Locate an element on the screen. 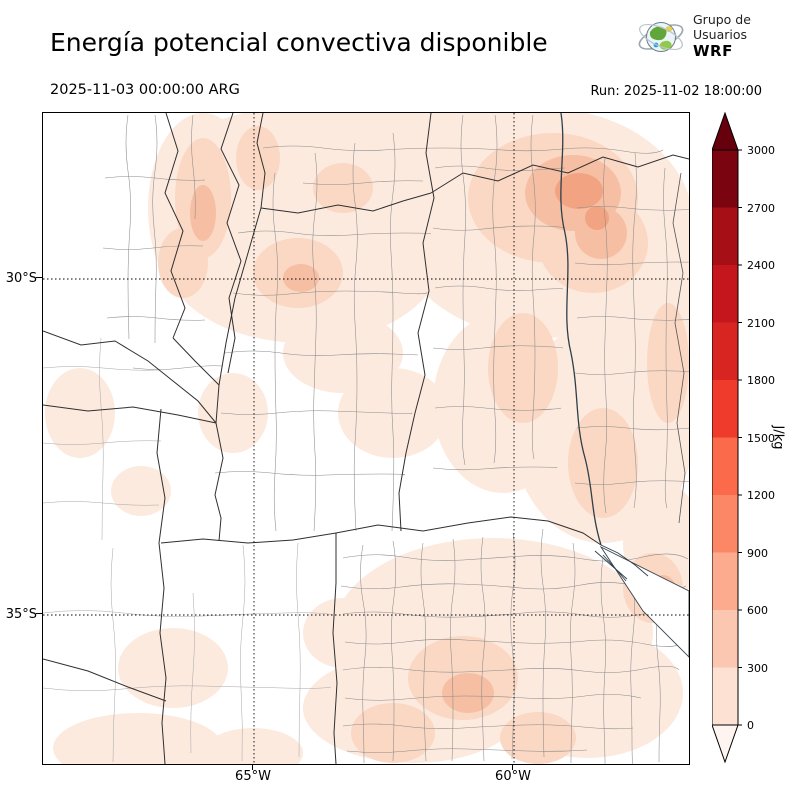 This screenshot has width=800, height=800. colorbar-tick-label: 0 is located at coordinates (750, 725).